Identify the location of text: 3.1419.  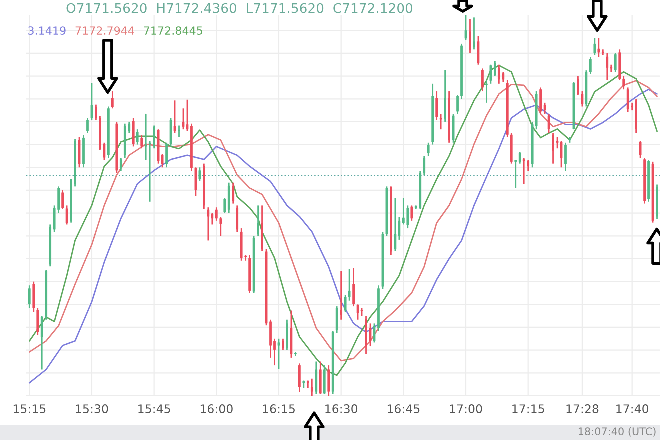
(47, 30).